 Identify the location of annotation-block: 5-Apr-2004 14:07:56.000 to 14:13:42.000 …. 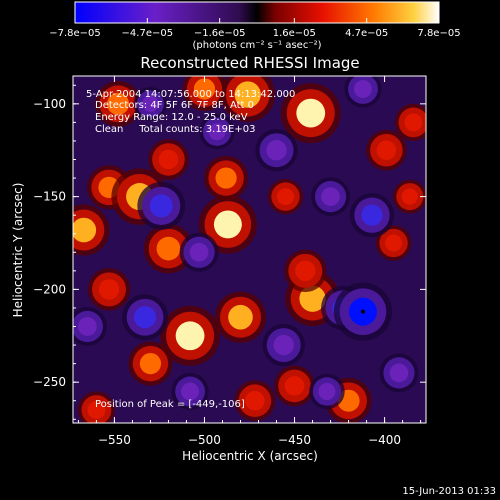
(190, 112).